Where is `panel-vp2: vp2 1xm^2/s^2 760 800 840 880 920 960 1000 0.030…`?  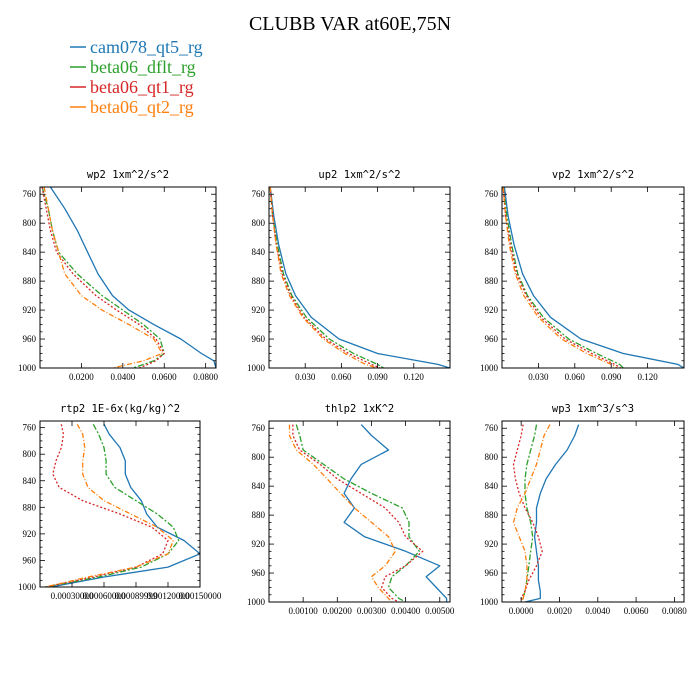 panel-vp2: vp2 1xm^2/s^2 760 800 840 880 920 960 1000 0.030… is located at coordinates (582, 275).